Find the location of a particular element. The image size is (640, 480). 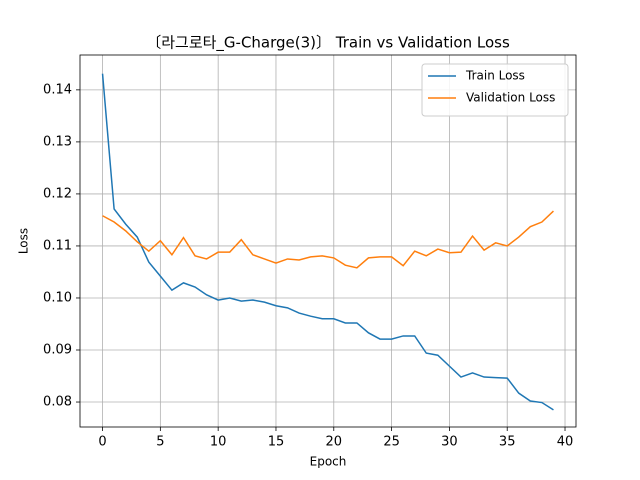

x-tick-label: 5 is located at coordinates (160, 442).